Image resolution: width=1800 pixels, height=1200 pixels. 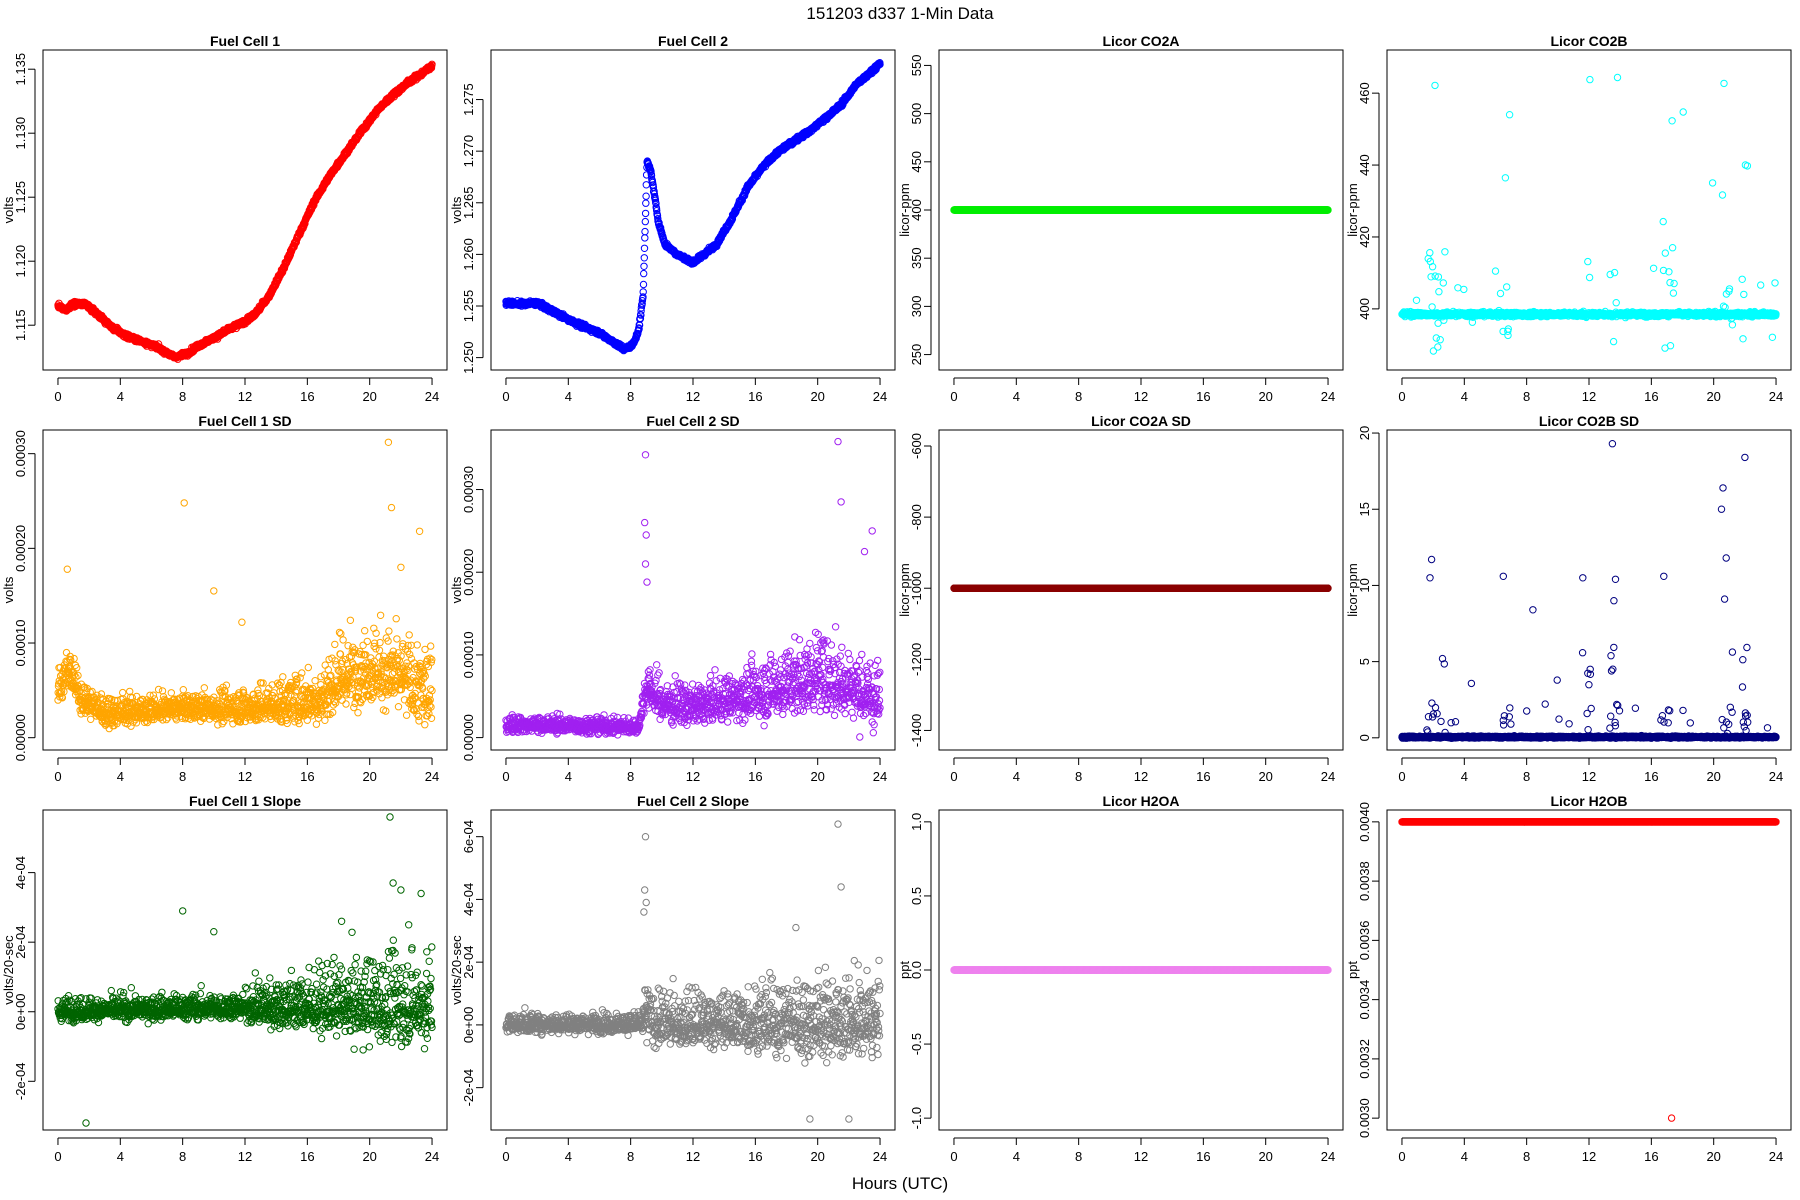 What do you see at coordinates (468, 357) in the screenshot?
I see `y-tick-label: 1.250` at bounding box center [468, 357].